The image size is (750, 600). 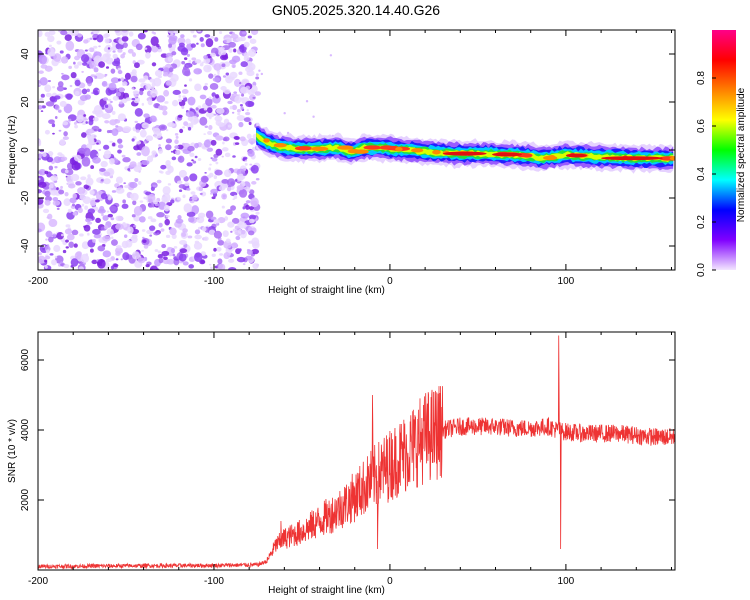 What do you see at coordinates (25, 359) in the screenshot?
I see `snr-y-tick-label: 6000` at bounding box center [25, 359].